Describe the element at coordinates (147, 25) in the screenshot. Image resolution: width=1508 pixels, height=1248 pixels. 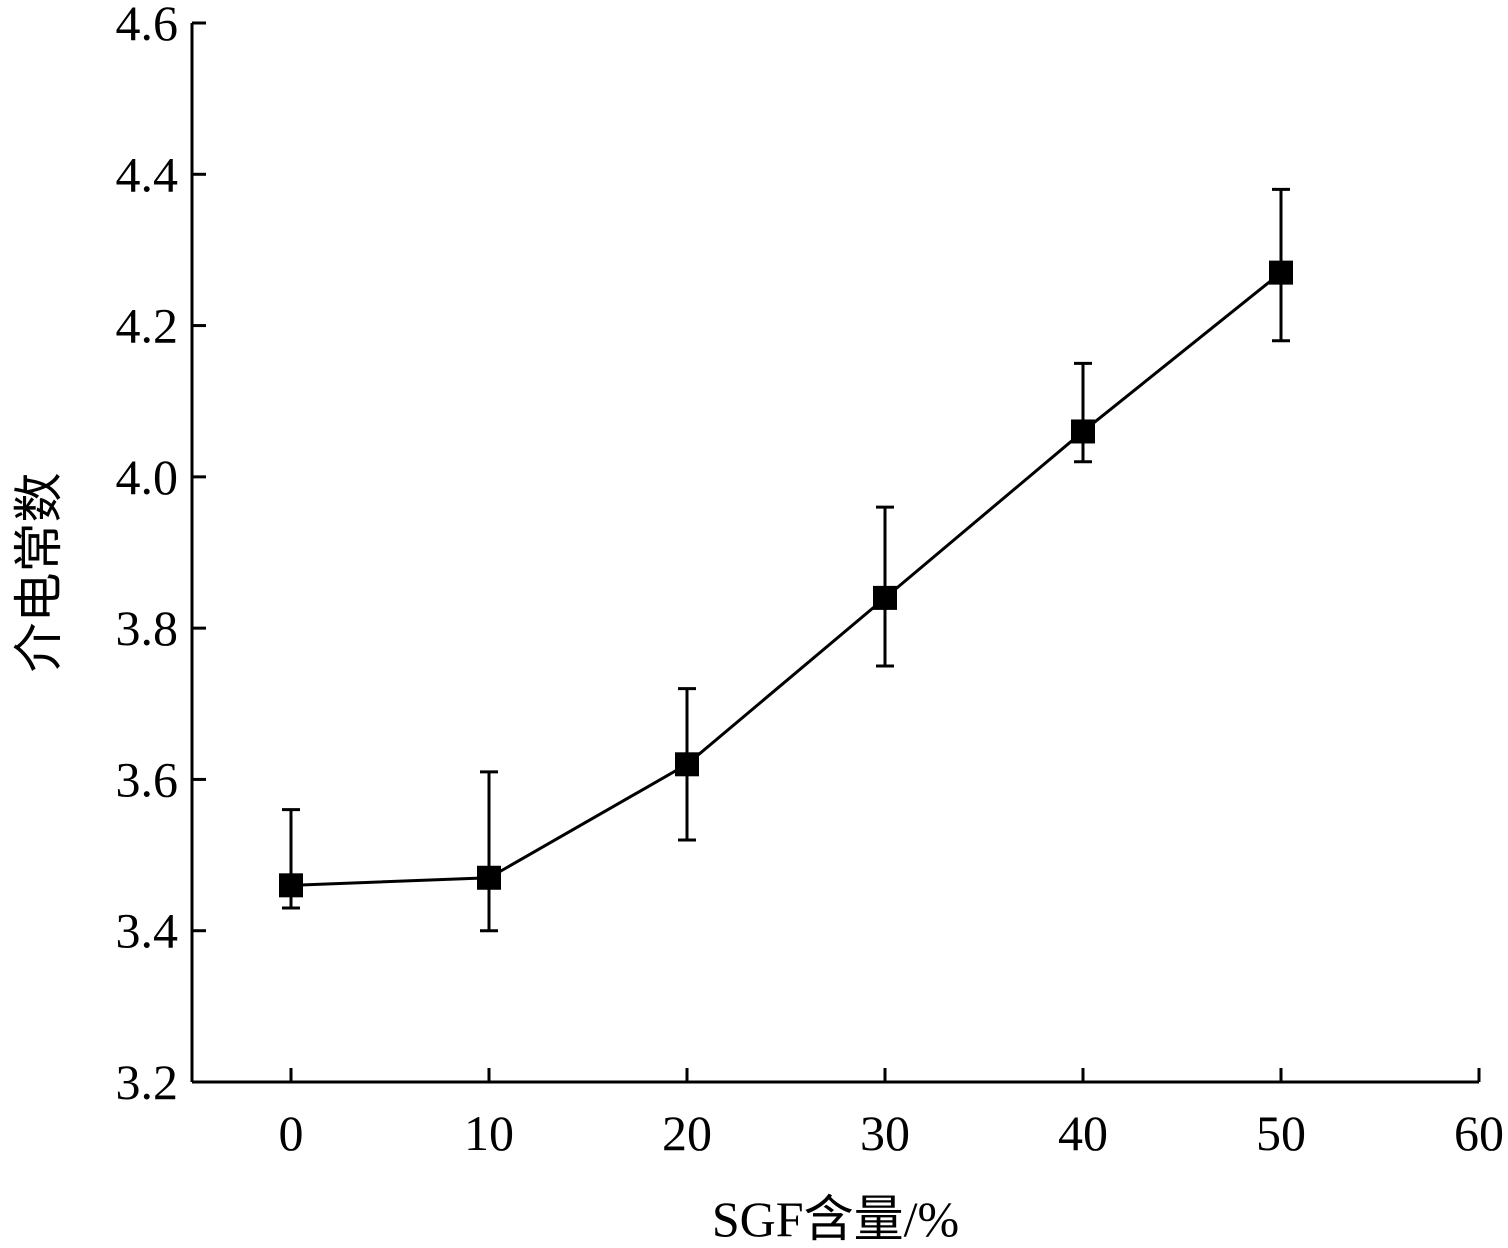
I see `y-tick-label: 4.6` at that location.